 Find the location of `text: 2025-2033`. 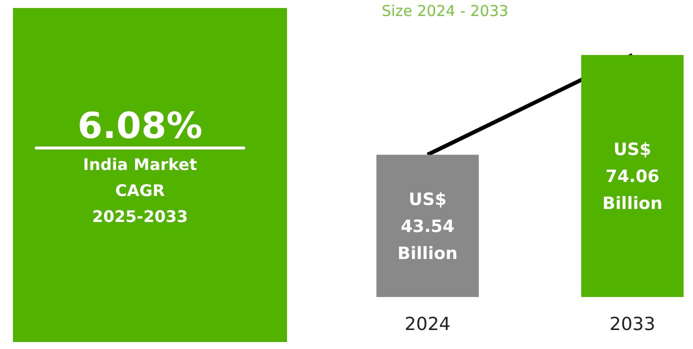

text: 2025-2033 is located at coordinates (140, 216).